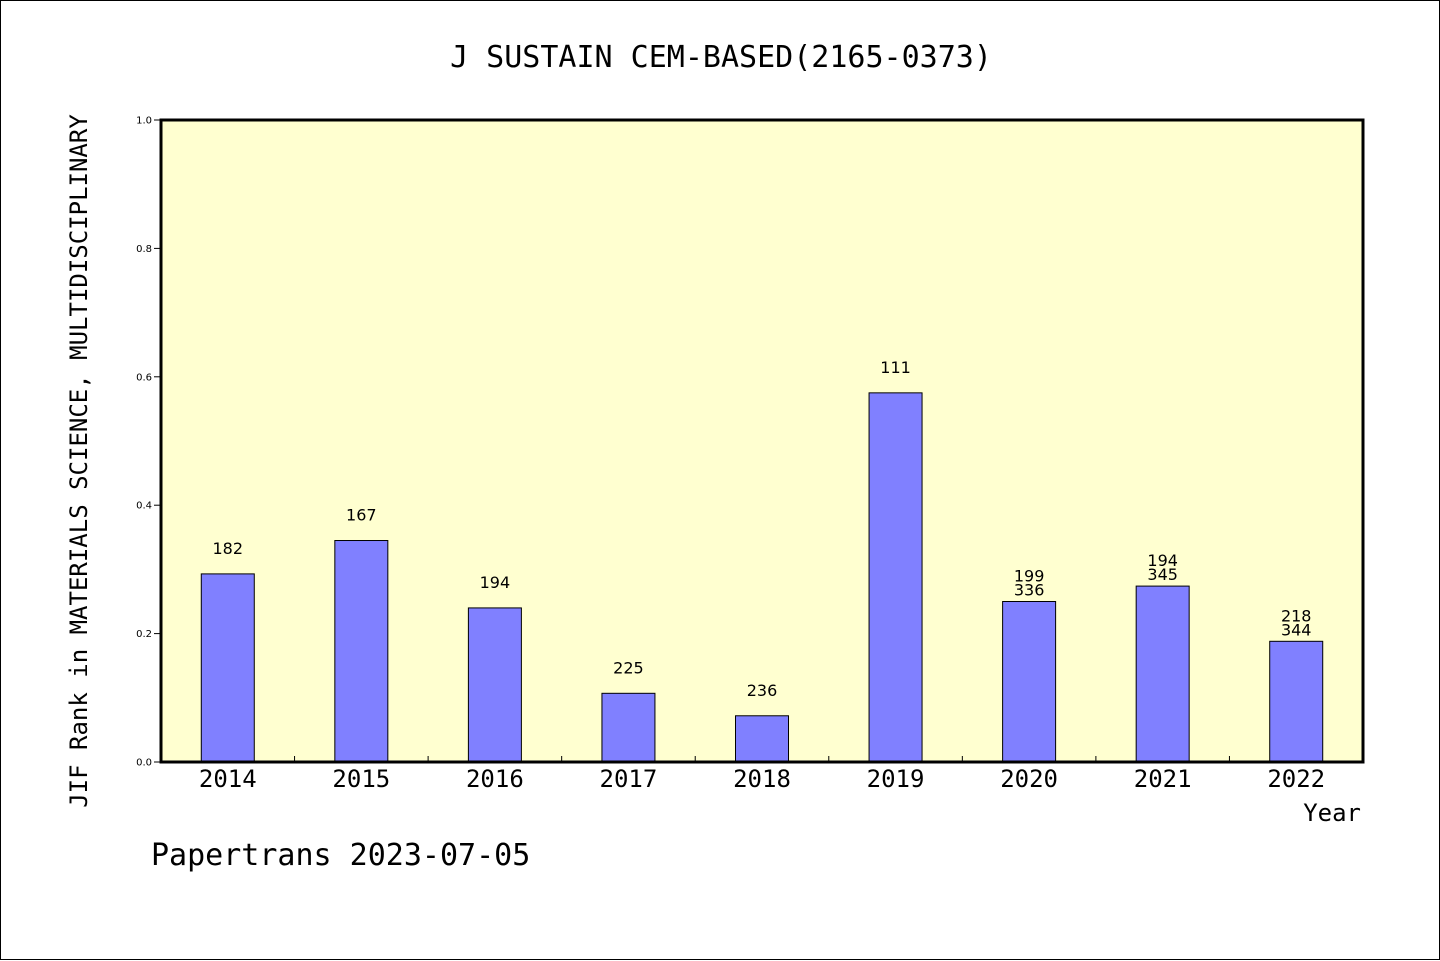 The image size is (1440, 961). I want to click on data-label: 344, so click(1296, 629).